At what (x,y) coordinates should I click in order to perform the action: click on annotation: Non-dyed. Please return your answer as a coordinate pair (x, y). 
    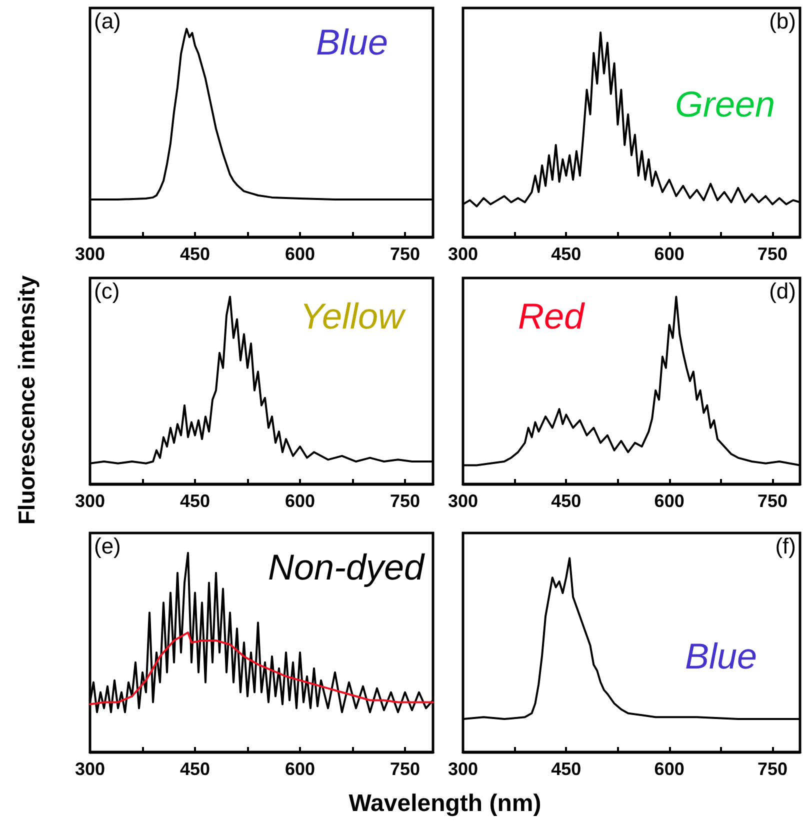
    Looking at the image, I should click on (347, 567).